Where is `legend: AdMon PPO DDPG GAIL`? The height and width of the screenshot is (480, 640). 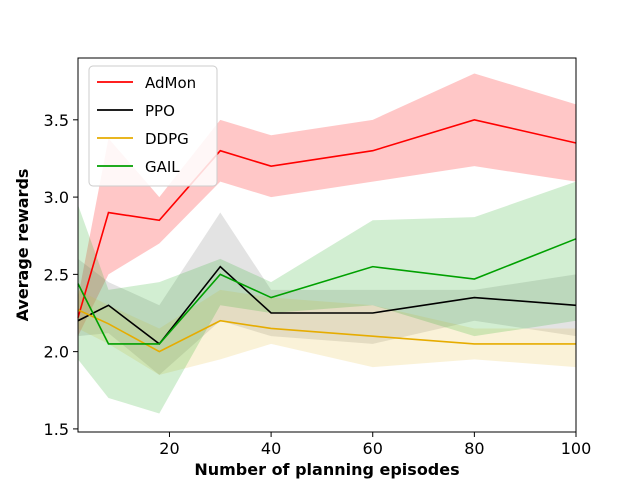
legend: AdMon PPO DDPG GAIL is located at coordinates (153, 126).